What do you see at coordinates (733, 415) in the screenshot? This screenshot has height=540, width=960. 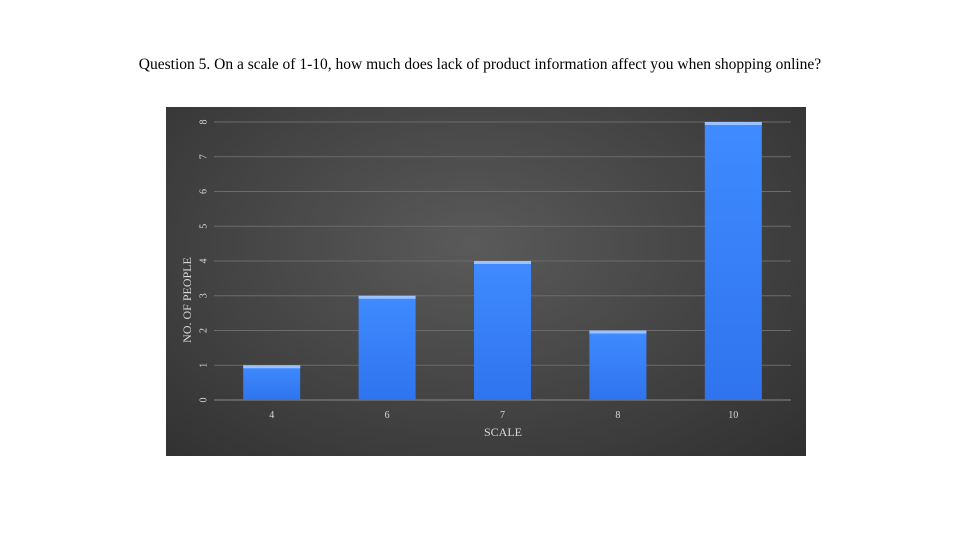 I see `x-tick-label: 10` at bounding box center [733, 415].